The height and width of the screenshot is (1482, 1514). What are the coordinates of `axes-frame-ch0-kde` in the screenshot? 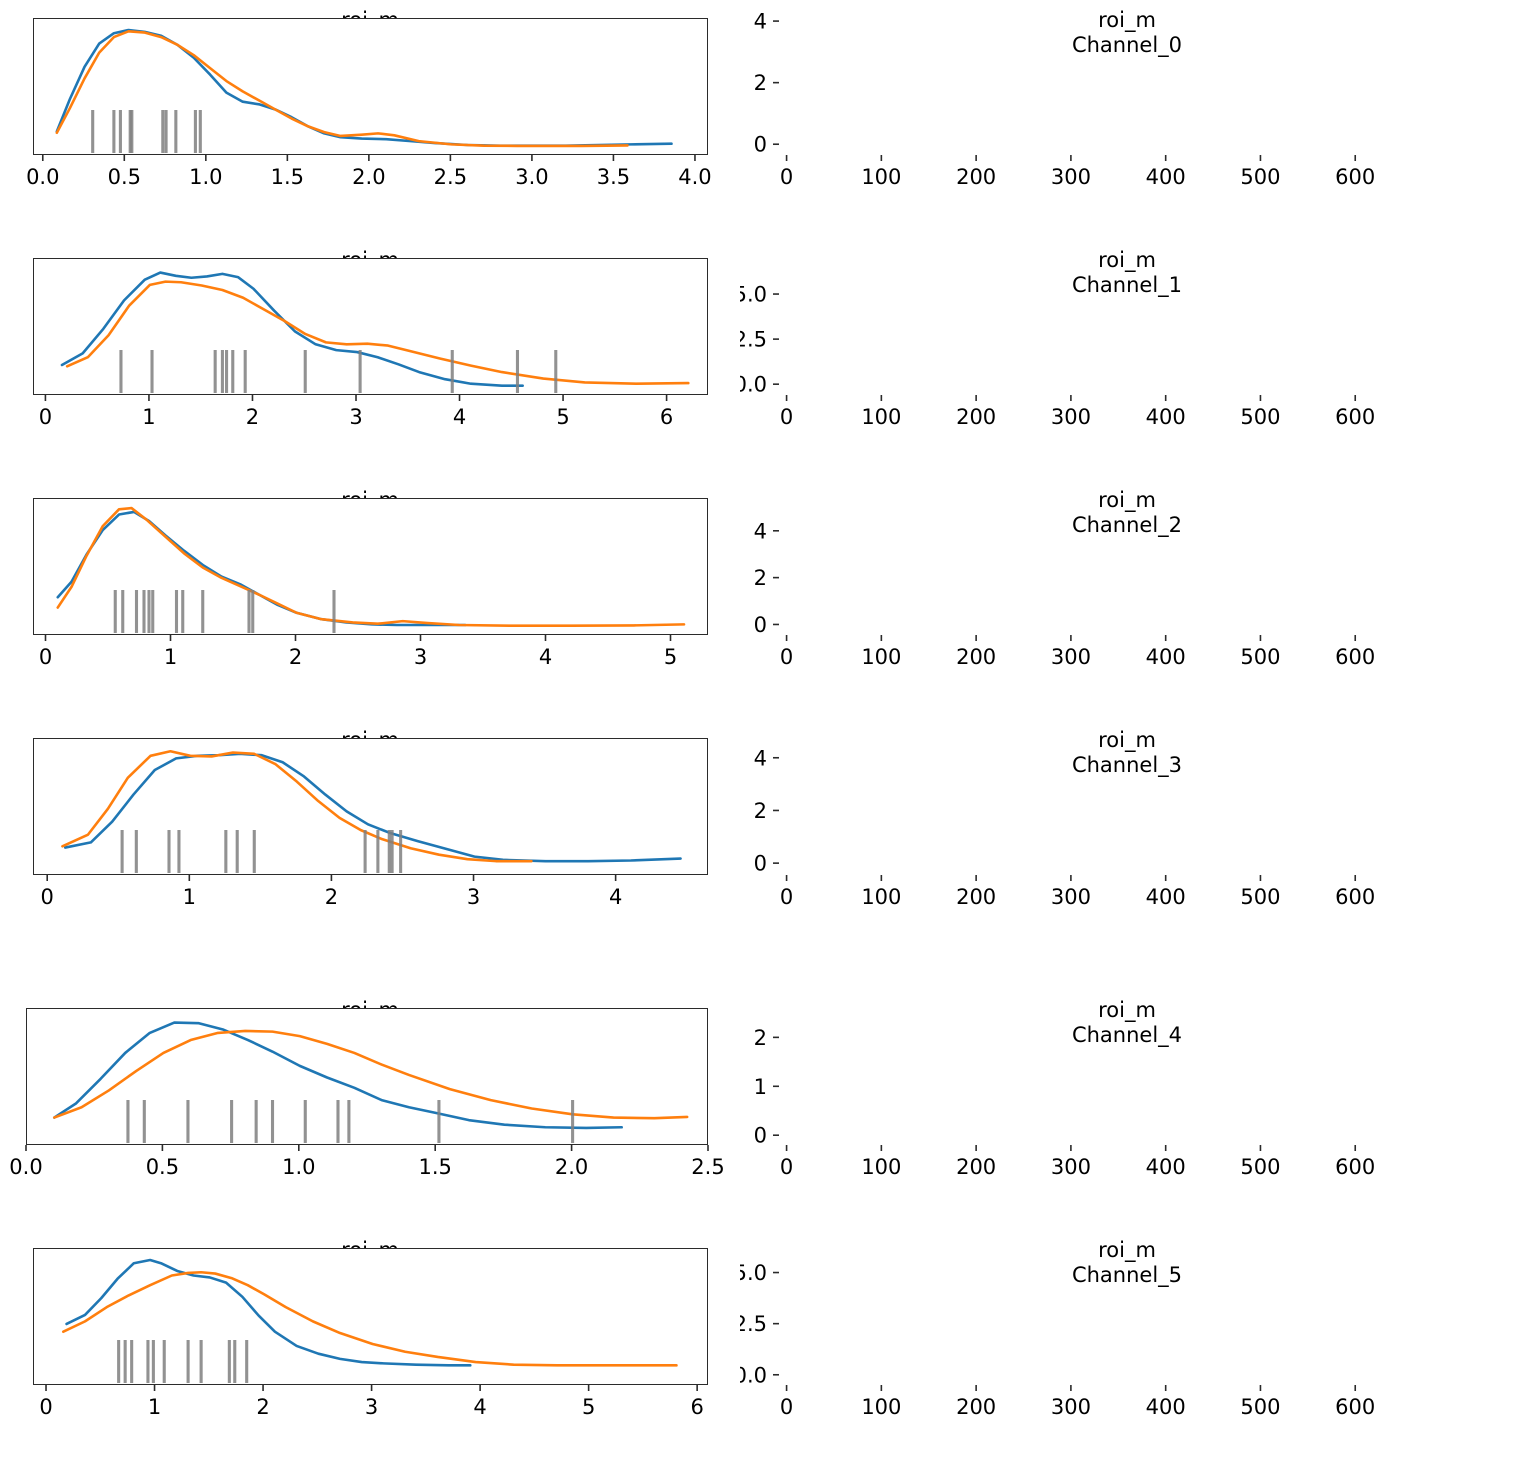 It's located at (370, 86).